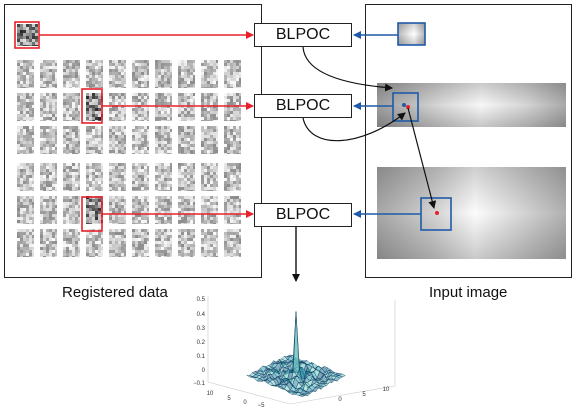 The width and height of the screenshot is (577, 408). I want to click on z-tick: 0.3, so click(201, 329).